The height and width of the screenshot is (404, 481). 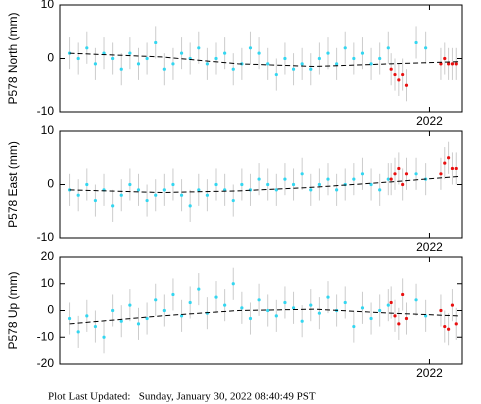 What do you see at coordinates (13, 58) in the screenshot?
I see `y-axis-label: P578 North (mm)` at bounding box center [13, 58].